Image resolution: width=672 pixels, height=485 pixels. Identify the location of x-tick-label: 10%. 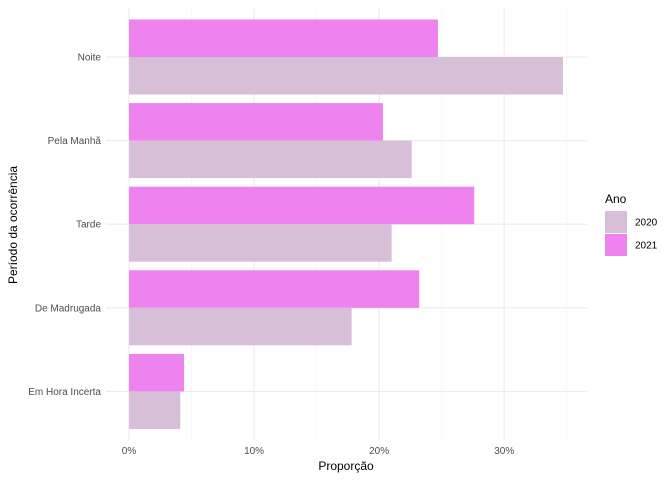
(254, 451).